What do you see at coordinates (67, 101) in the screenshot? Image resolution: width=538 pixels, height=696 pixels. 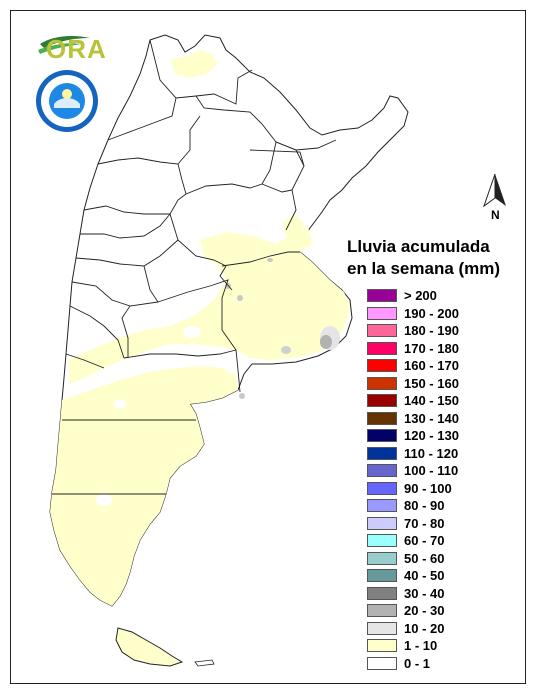 I see `smn-seal-icon` at bounding box center [67, 101].